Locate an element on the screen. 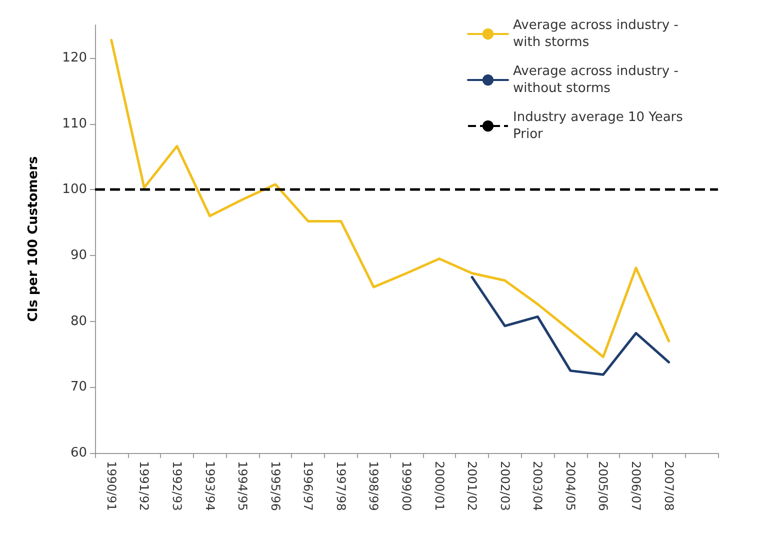 This screenshot has width=763, height=553. y-tick-label: 60 is located at coordinates (78, 453).